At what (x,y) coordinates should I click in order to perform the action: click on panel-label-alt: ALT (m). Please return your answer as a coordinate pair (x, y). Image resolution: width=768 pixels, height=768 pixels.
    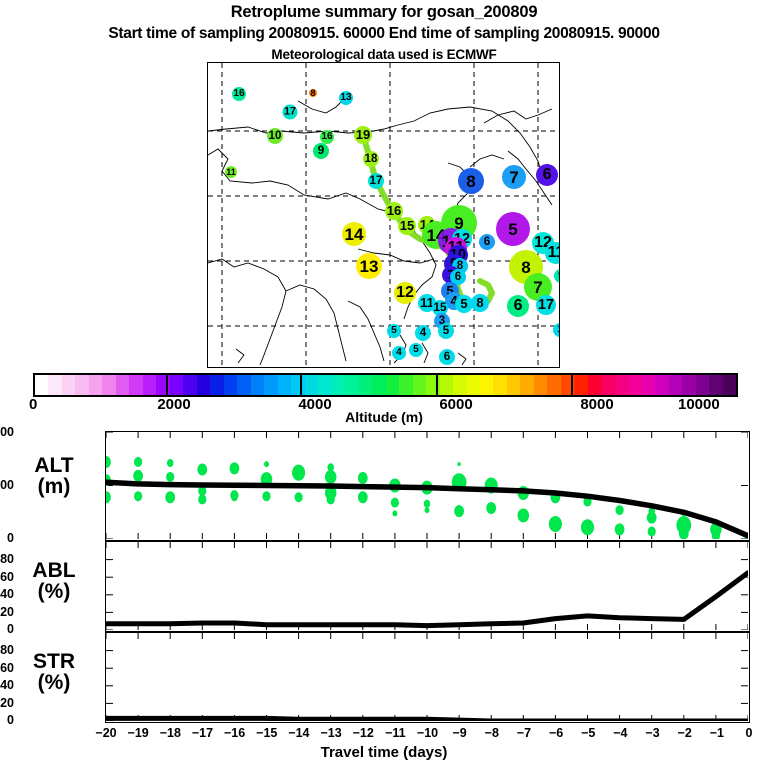
    Looking at the image, I should click on (54, 476).